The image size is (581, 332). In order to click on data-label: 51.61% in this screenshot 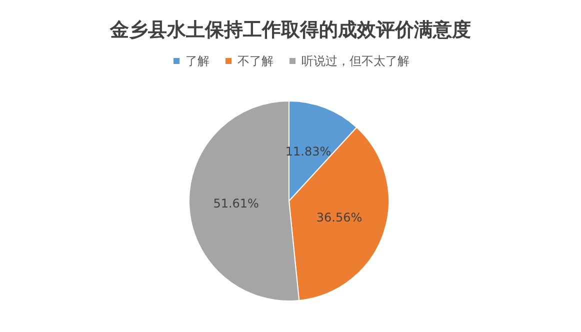, I will do `click(236, 203)`.